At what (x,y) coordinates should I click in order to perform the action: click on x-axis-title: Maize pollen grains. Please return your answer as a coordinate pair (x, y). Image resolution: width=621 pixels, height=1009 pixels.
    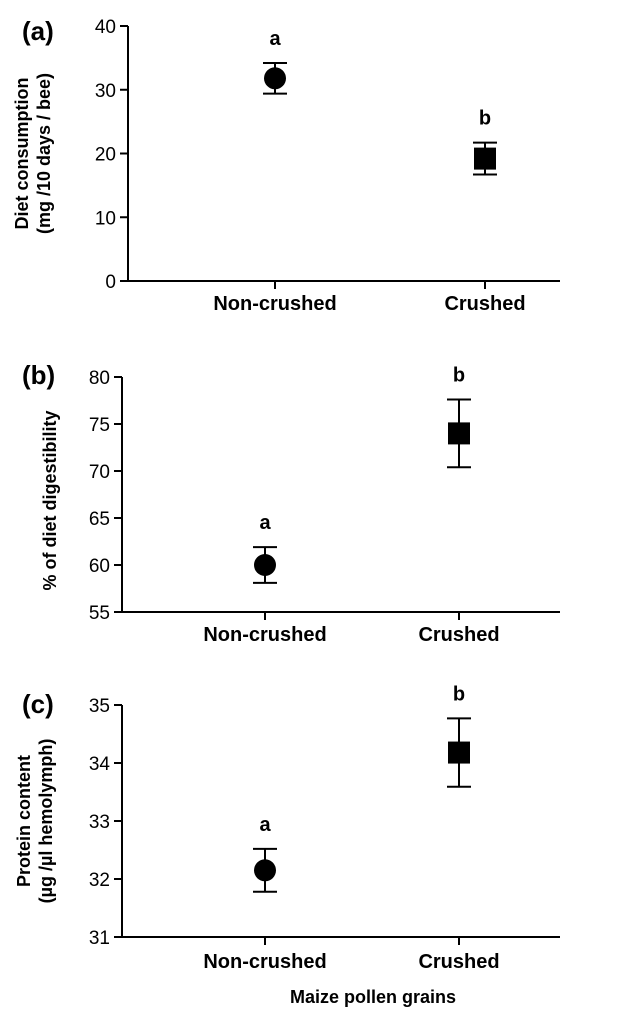
    Looking at the image, I should click on (373, 997).